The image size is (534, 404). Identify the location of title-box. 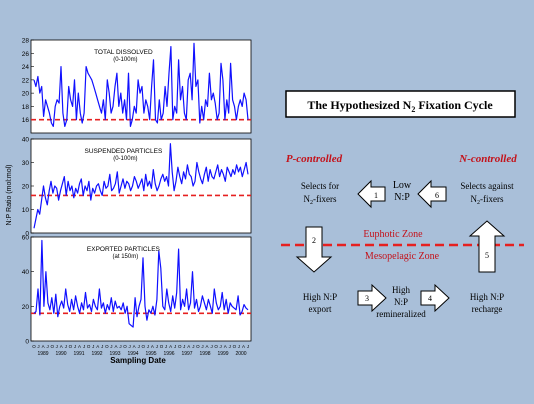
(400, 104).